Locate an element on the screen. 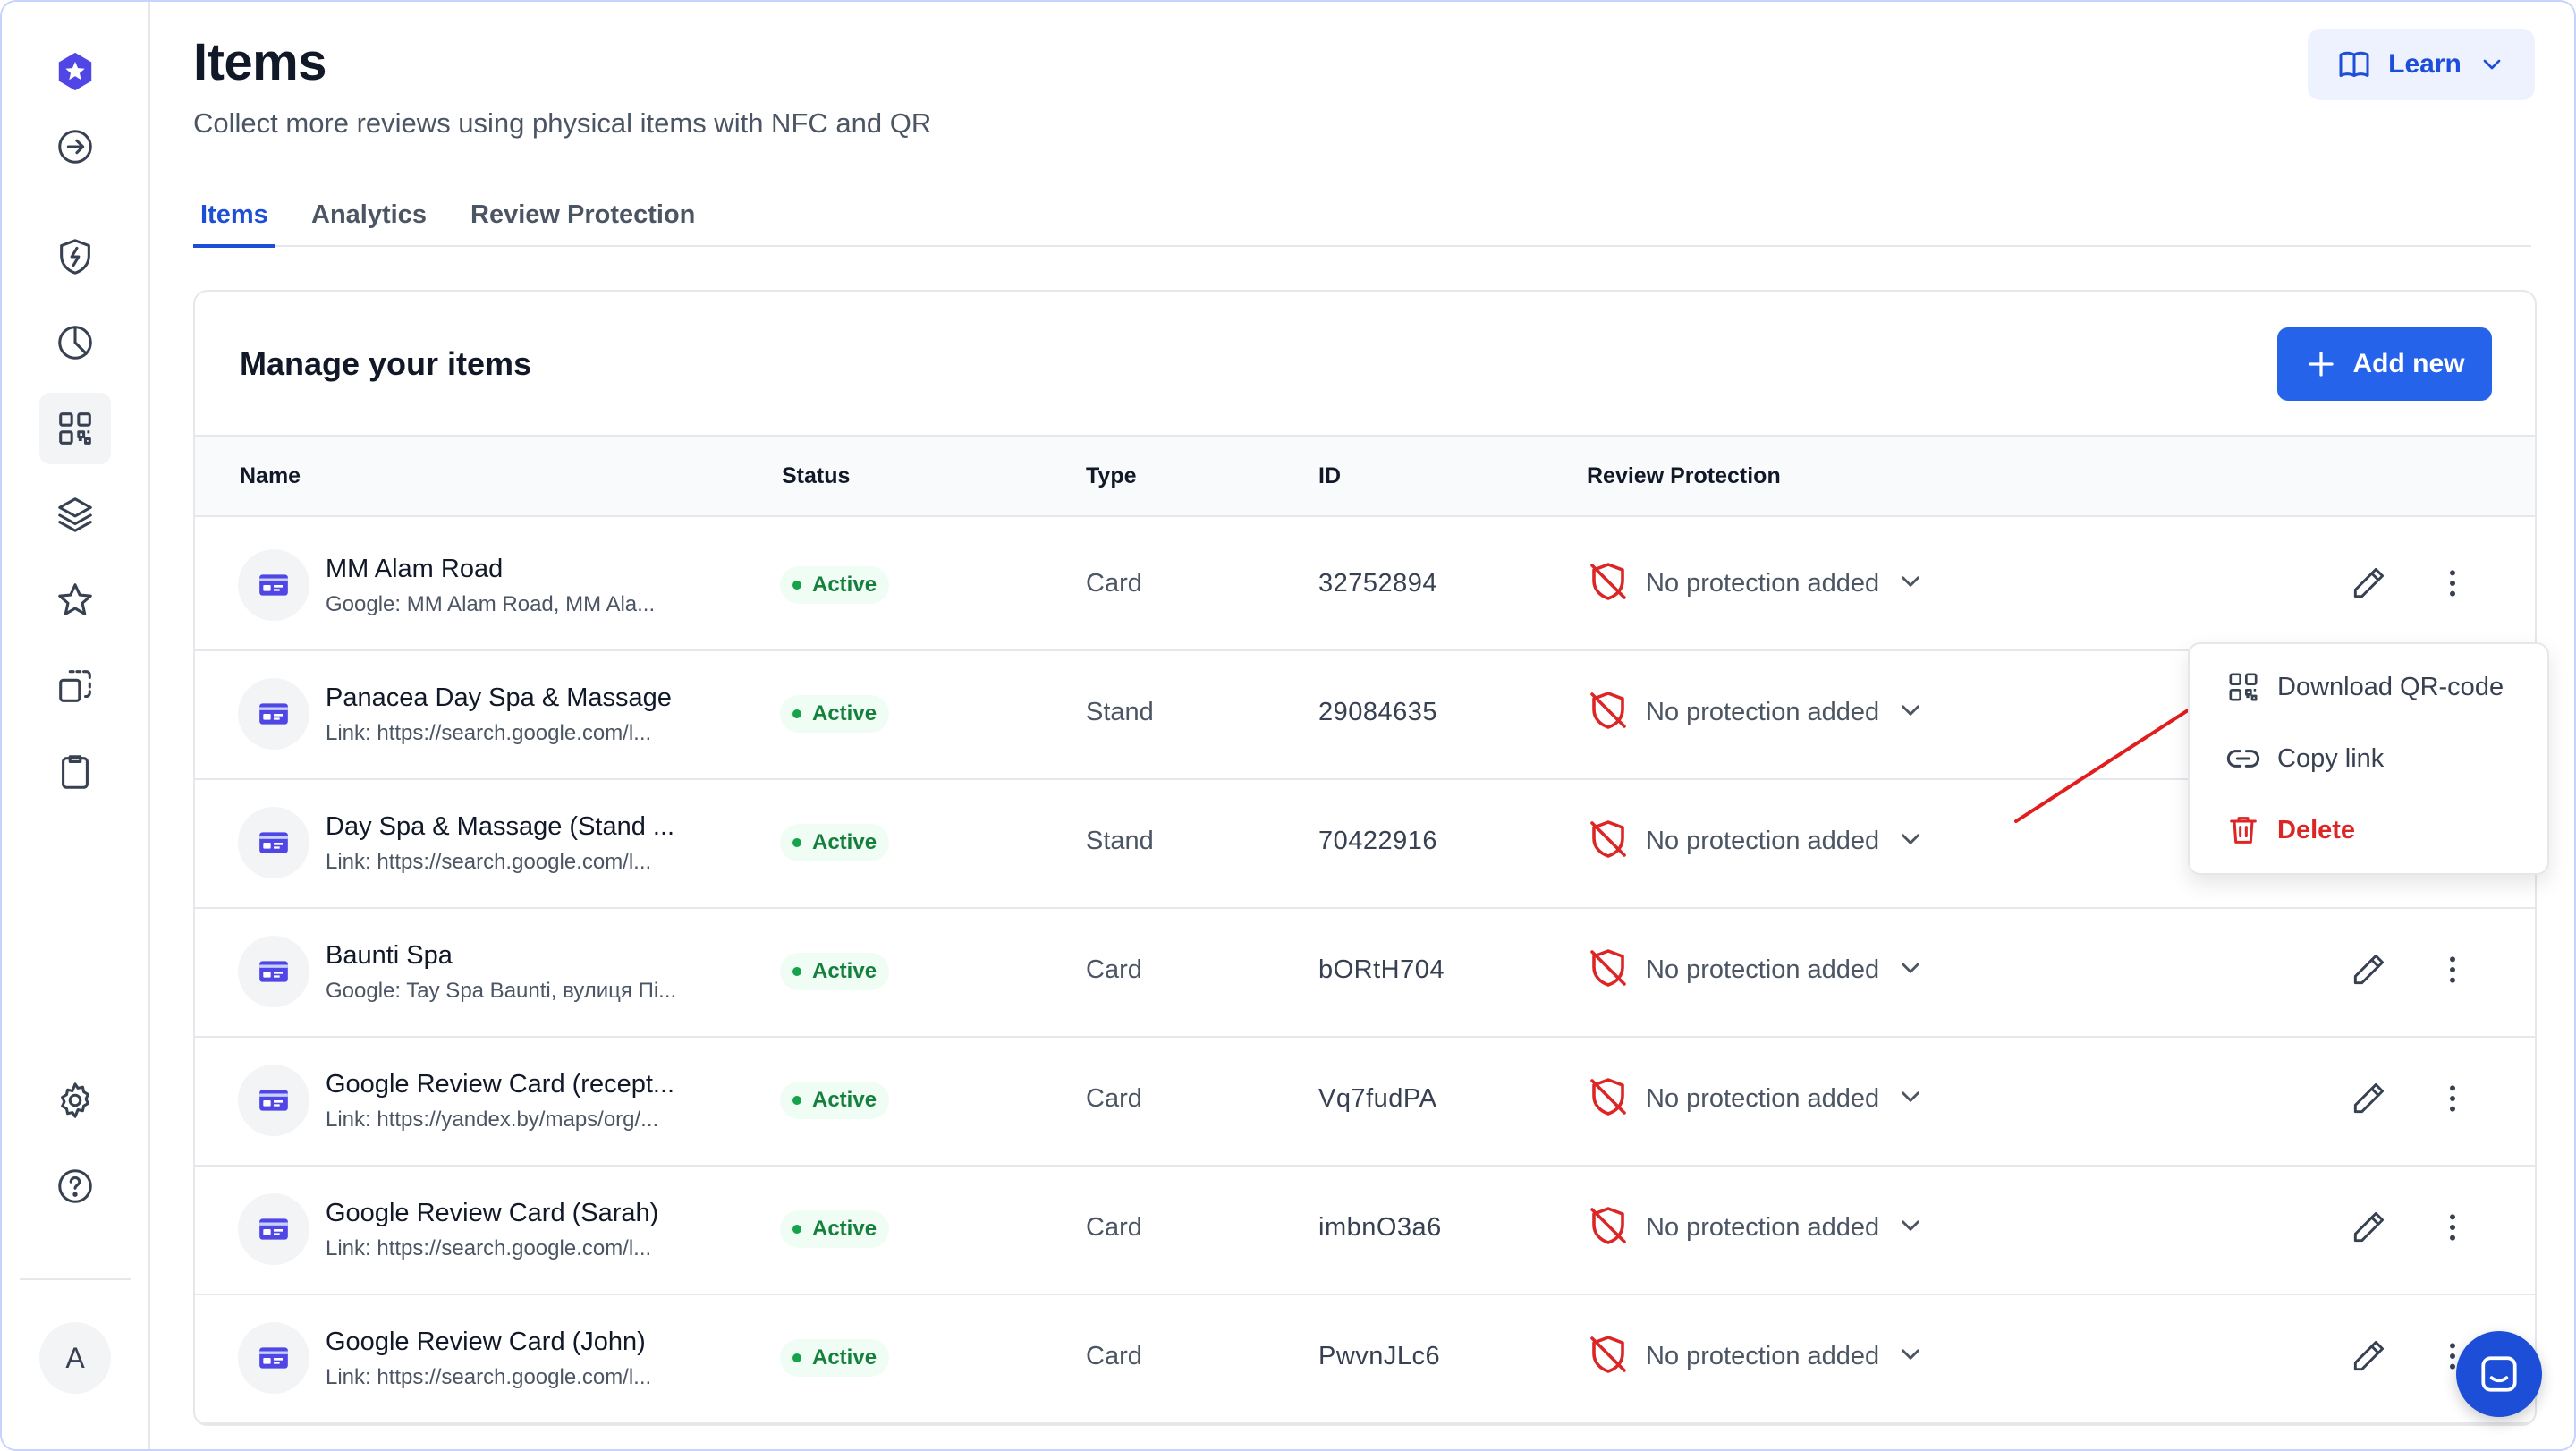 Image resolution: width=2576 pixels, height=1451 pixels. item-name: Panacea Day Spa & Massage is located at coordinates (499, 698).